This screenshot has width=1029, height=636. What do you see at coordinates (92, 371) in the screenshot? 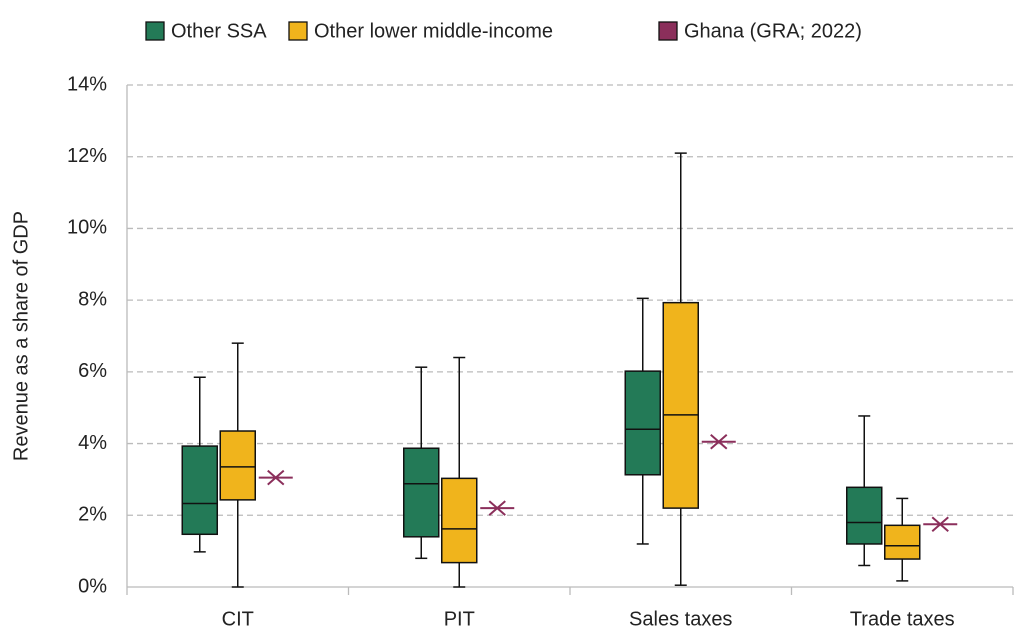
I see `y-tick-label: 6%` at bounding box center [92, 371].